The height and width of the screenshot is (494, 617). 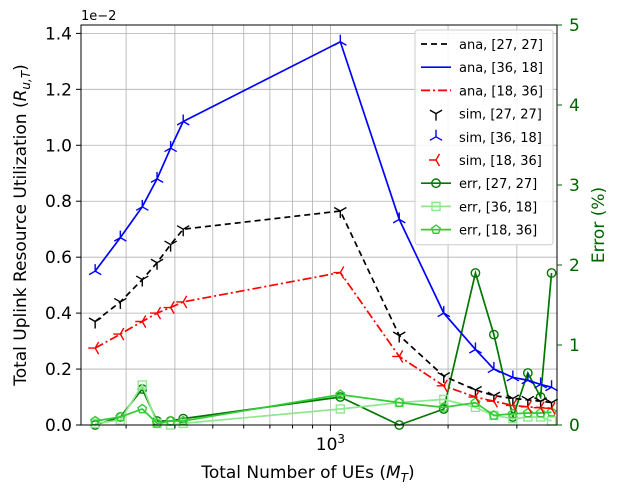 I want to click on y-tick-label: 1.4, so click(x=58, y=34).